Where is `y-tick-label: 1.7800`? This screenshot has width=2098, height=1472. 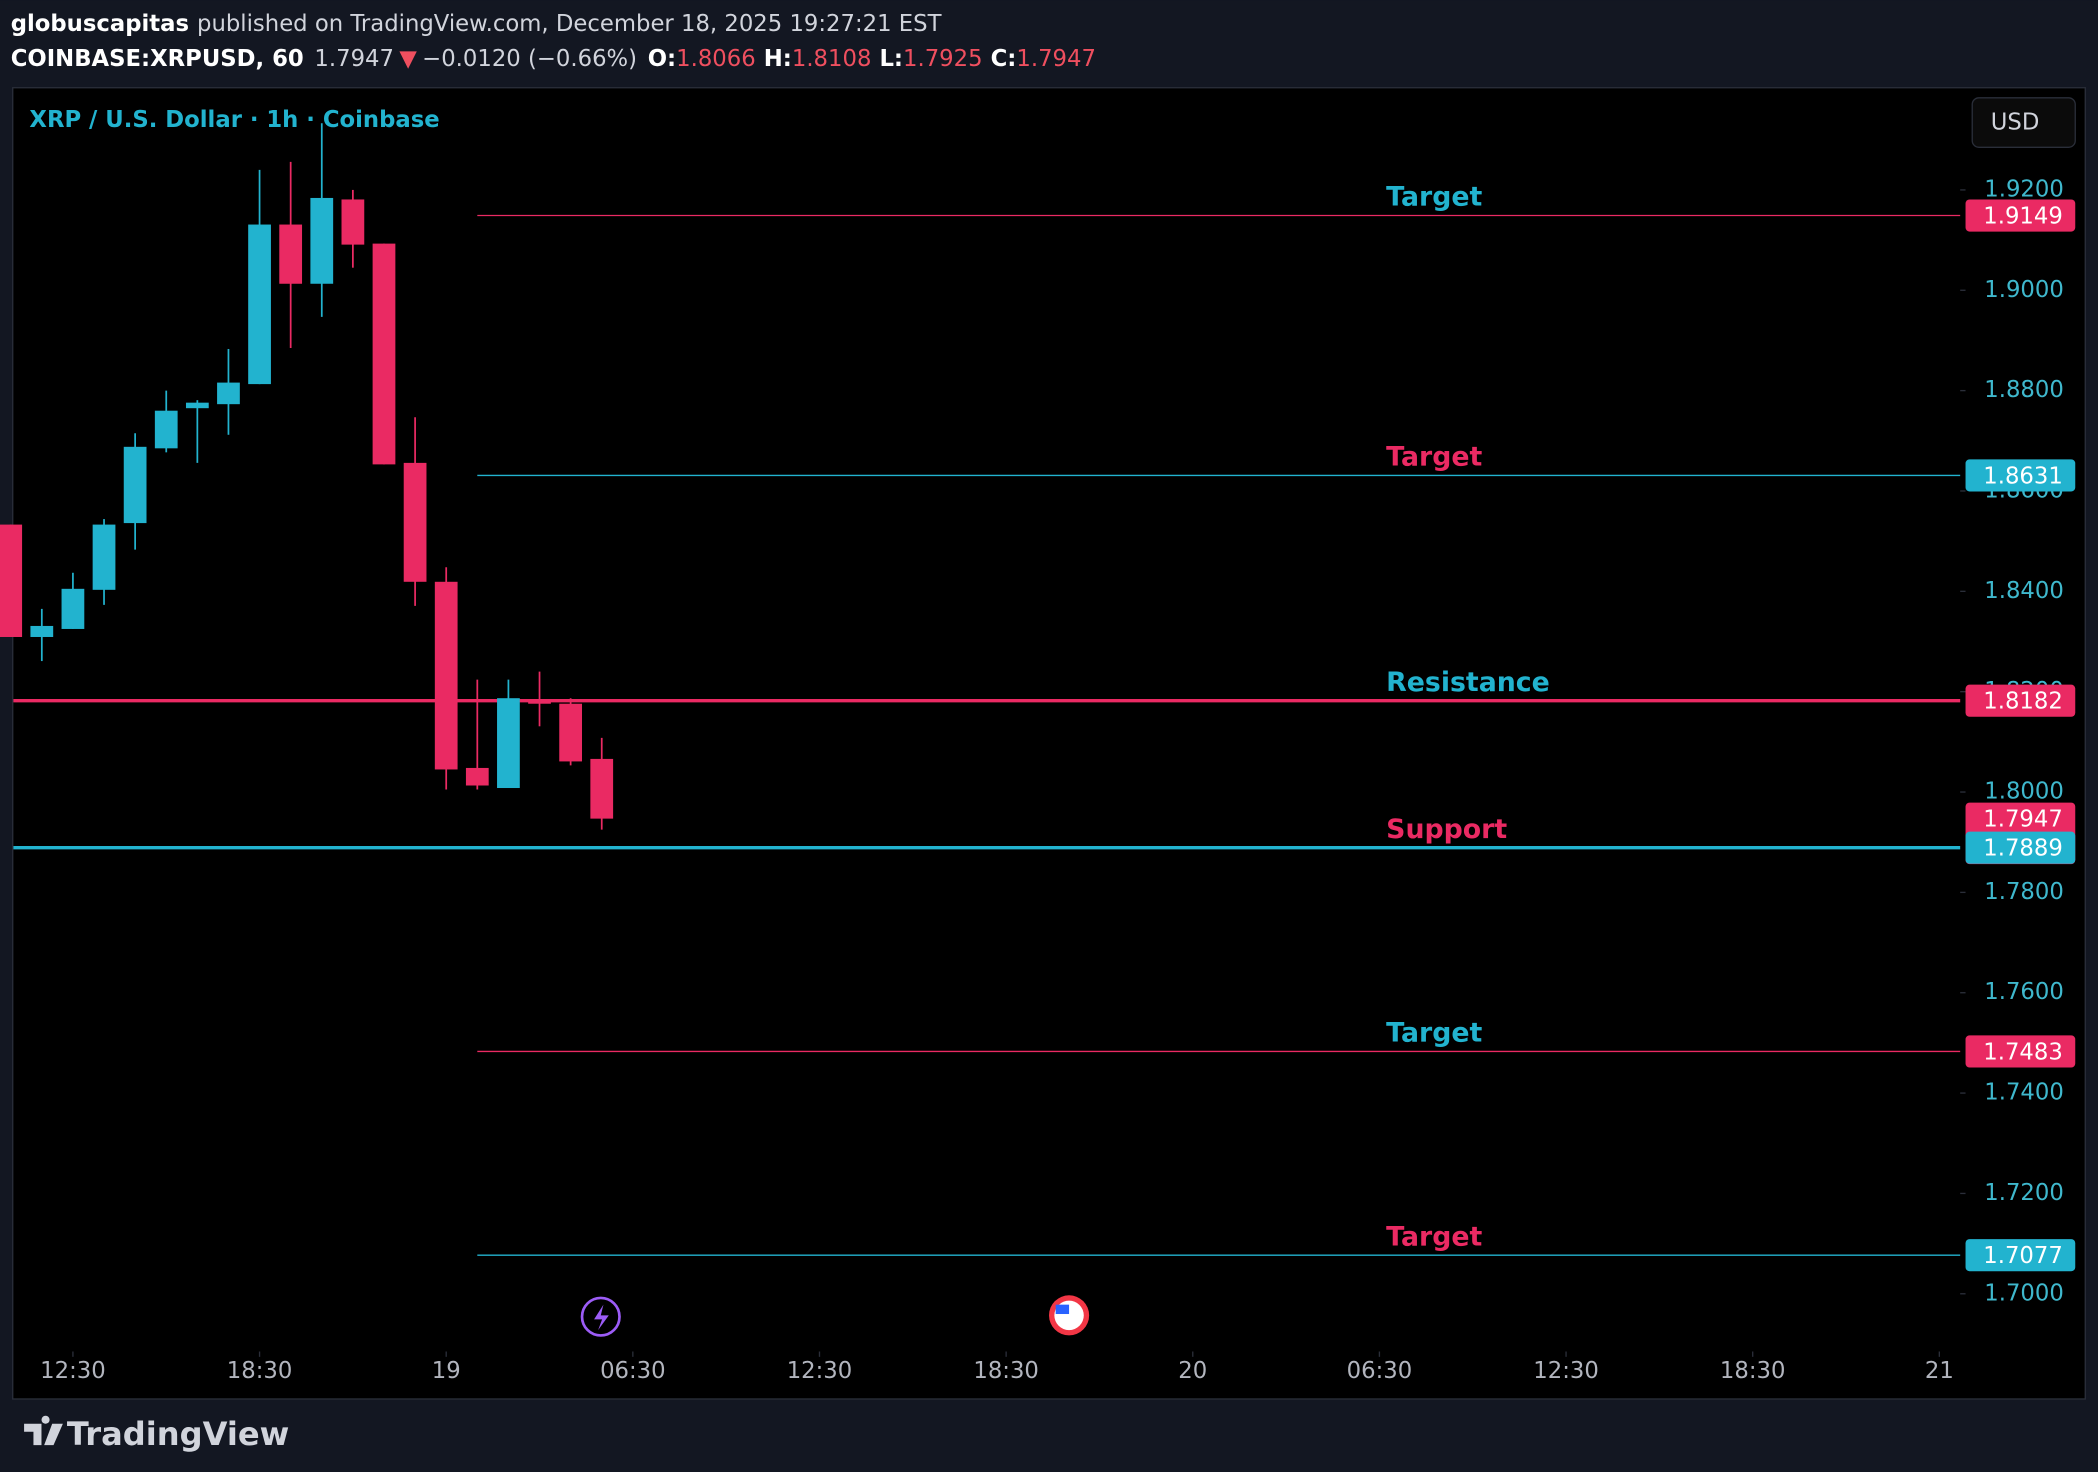
y-tick-label: 1.7800 is located at coordinates (2024, 892).